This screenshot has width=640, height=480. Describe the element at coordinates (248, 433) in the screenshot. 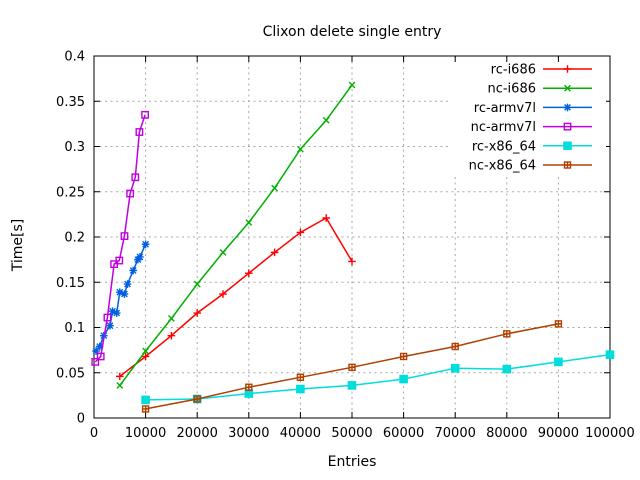

I see `x-tick-label: 30000` at that location.